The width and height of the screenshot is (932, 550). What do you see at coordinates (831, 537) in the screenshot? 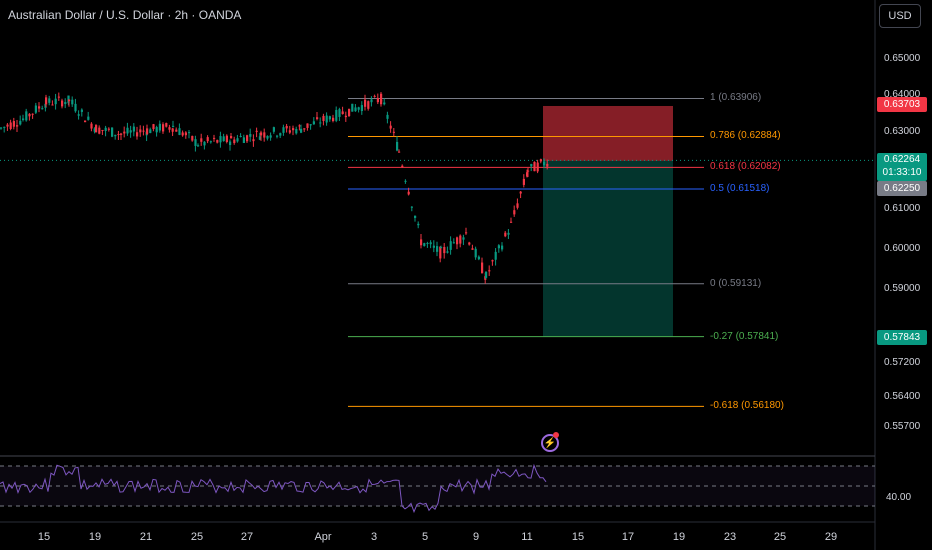
I see `date-axis-label: 29` at bounding box center [831, 537].